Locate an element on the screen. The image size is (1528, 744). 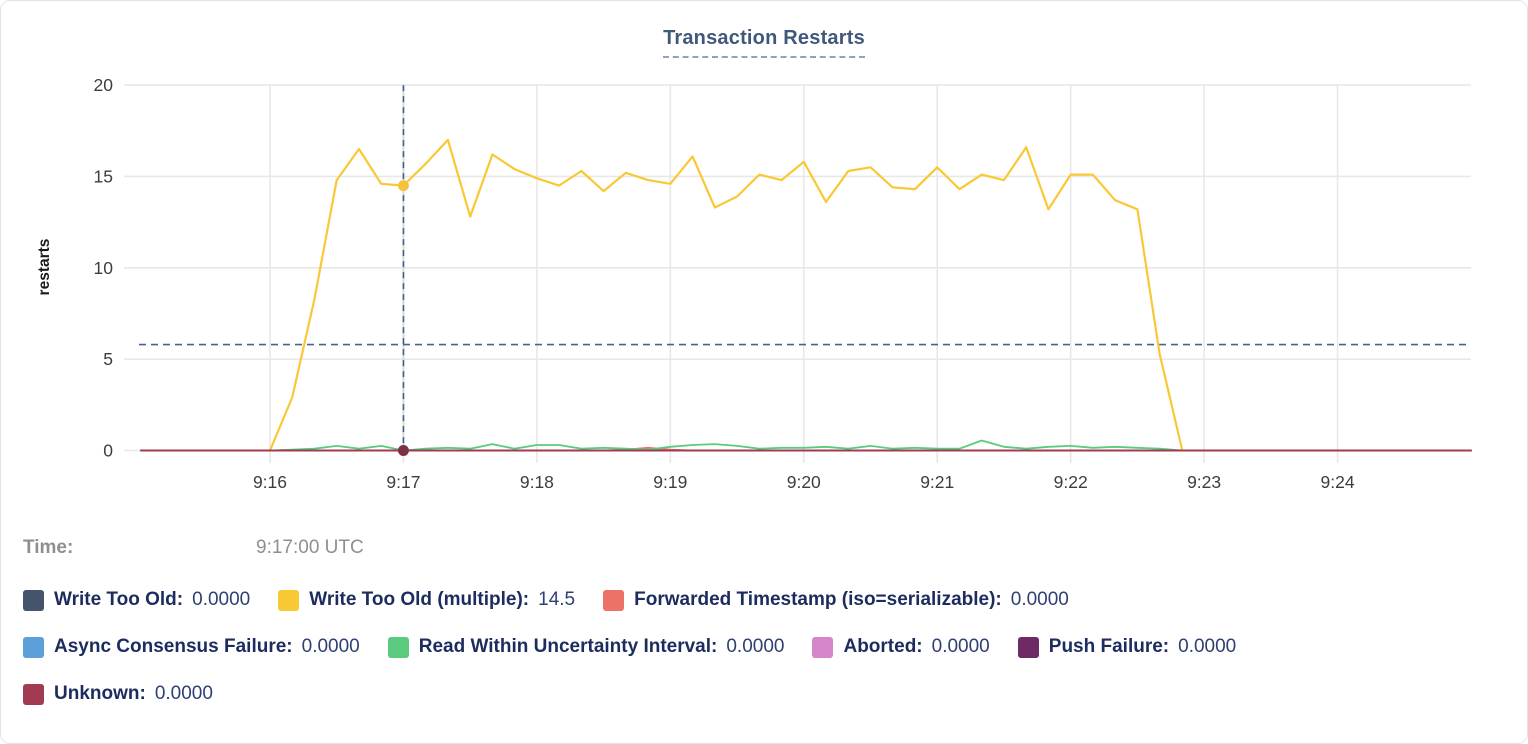
tooltip-time-value: 9:17:00 UTC is located at coordinates (310, 547).